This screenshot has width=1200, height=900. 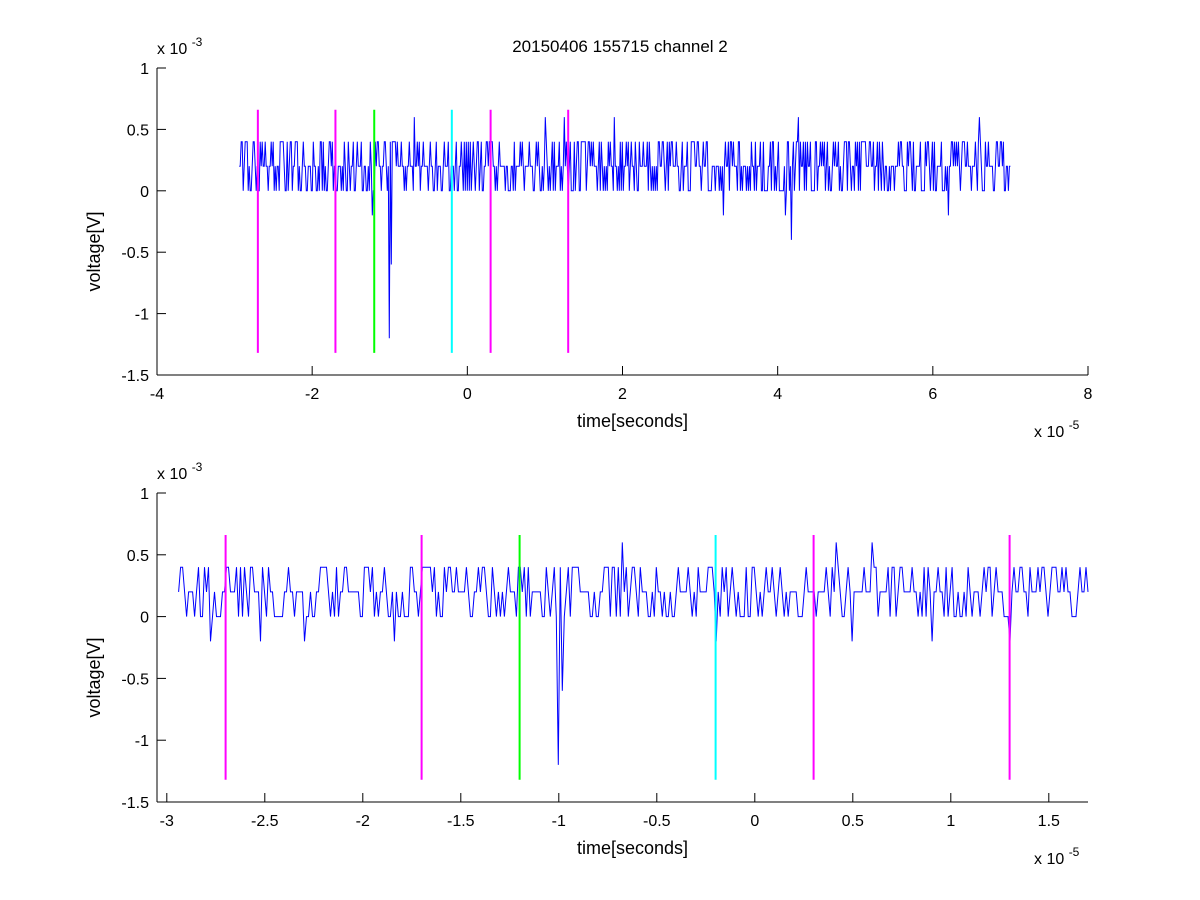 I want to click on x-tick-label-0-0: -4, so click(x=157, y=394).